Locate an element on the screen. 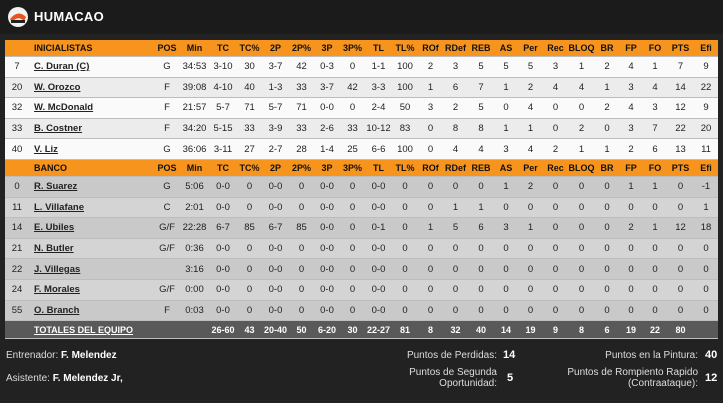 The width and height of the screenshot is (723, 403). stat-cell: 1-1 is located at coordinates (378, 67).